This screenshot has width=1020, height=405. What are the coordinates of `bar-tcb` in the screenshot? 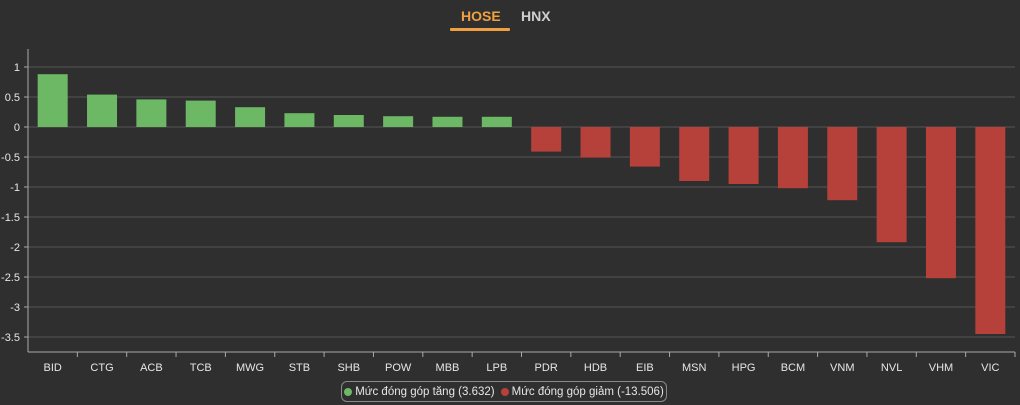 It's located at (200, 113).